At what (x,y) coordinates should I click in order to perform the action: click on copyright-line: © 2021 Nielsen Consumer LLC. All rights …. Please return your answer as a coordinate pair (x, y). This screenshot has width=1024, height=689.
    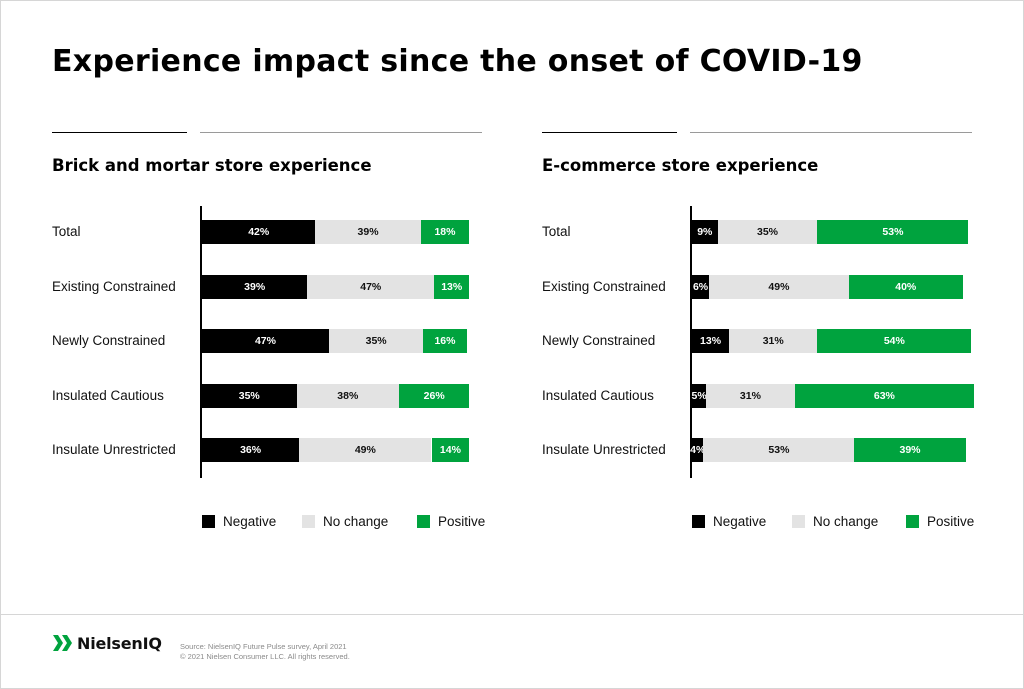
    Looking at the image, I should click on (265, 656).